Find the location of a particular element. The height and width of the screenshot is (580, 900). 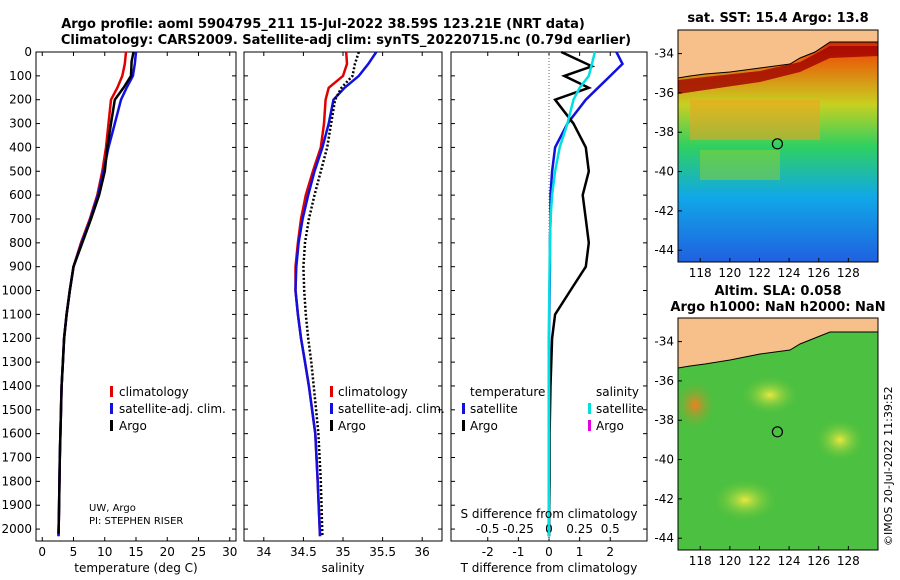

x-tick-label: 34 is located at coordinates (263, 552).